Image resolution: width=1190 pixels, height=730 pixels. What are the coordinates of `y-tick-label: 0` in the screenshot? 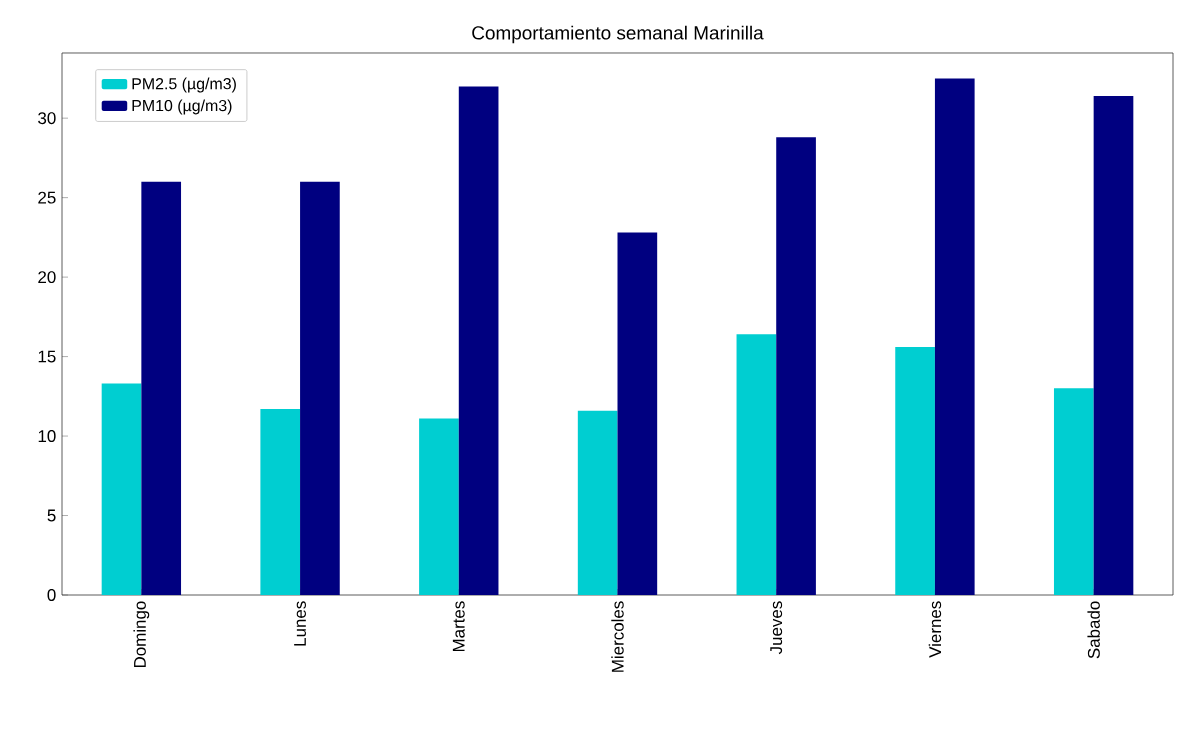 It's located at (51, 595).